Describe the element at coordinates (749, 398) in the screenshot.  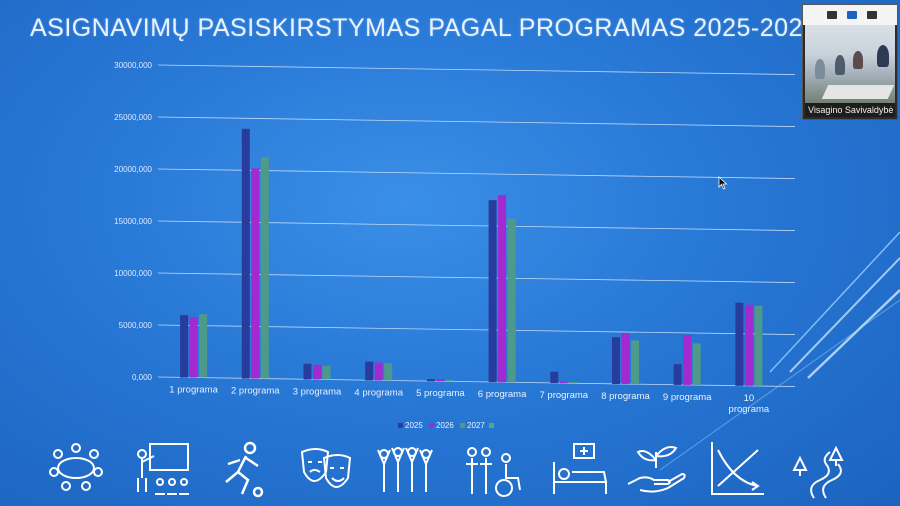
I see `category-label: 10` at that location.